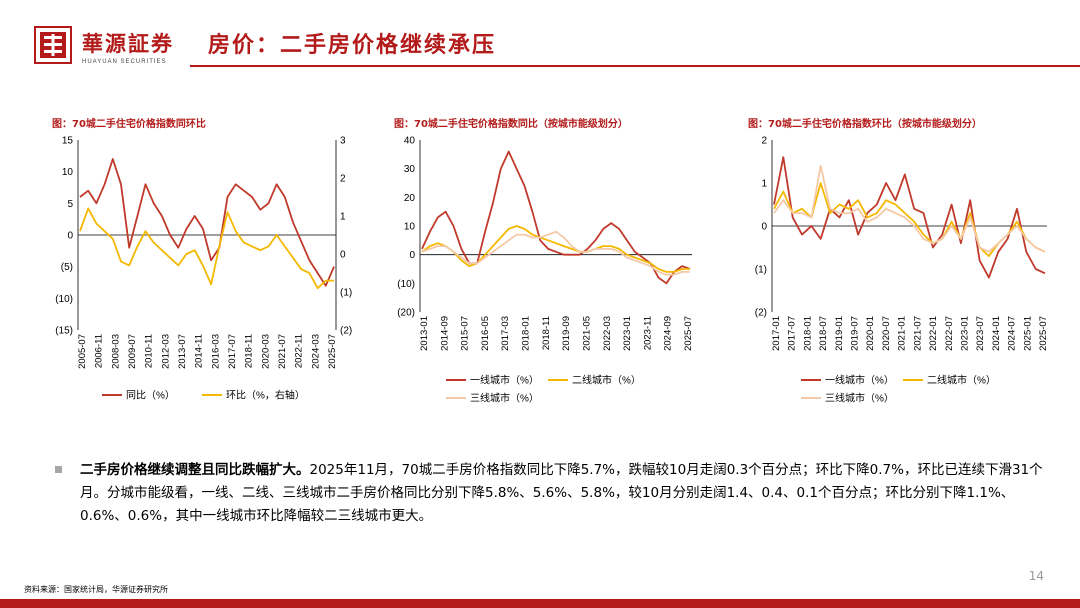  What do you see at coordinates (195, 470) in the screenshot?
I see `summary-headline: 二手房价格继续调整且同比跌幅扩大。` at bounding box center [195, 470].